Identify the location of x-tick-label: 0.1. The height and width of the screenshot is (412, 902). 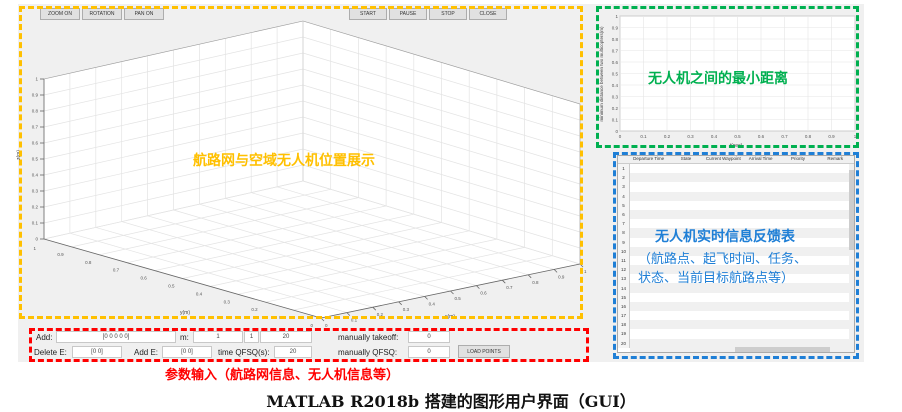
(354, 320).